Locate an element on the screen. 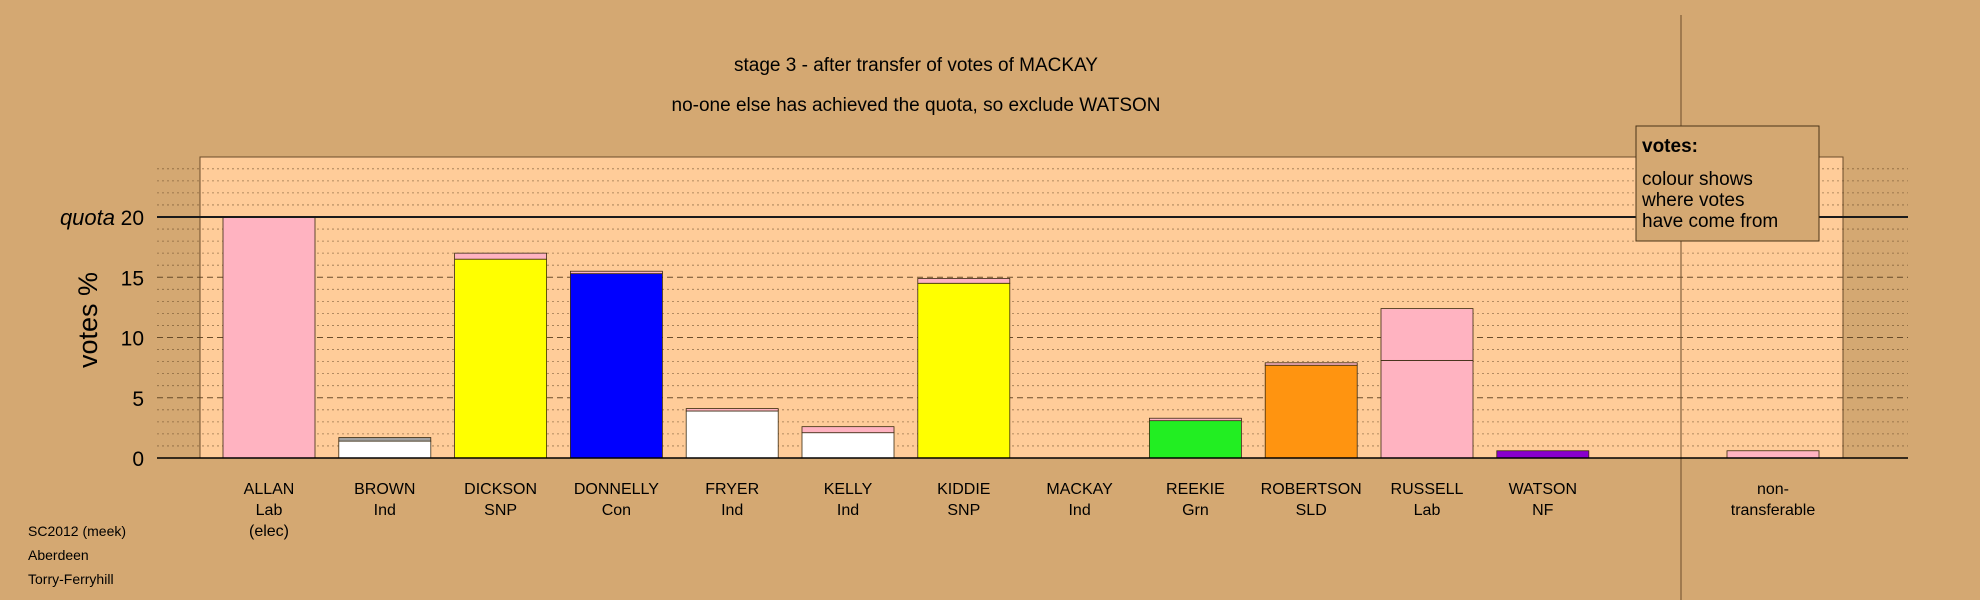  footer-line-3: Torry-Ferryhill is located at coordinates (71, 579).